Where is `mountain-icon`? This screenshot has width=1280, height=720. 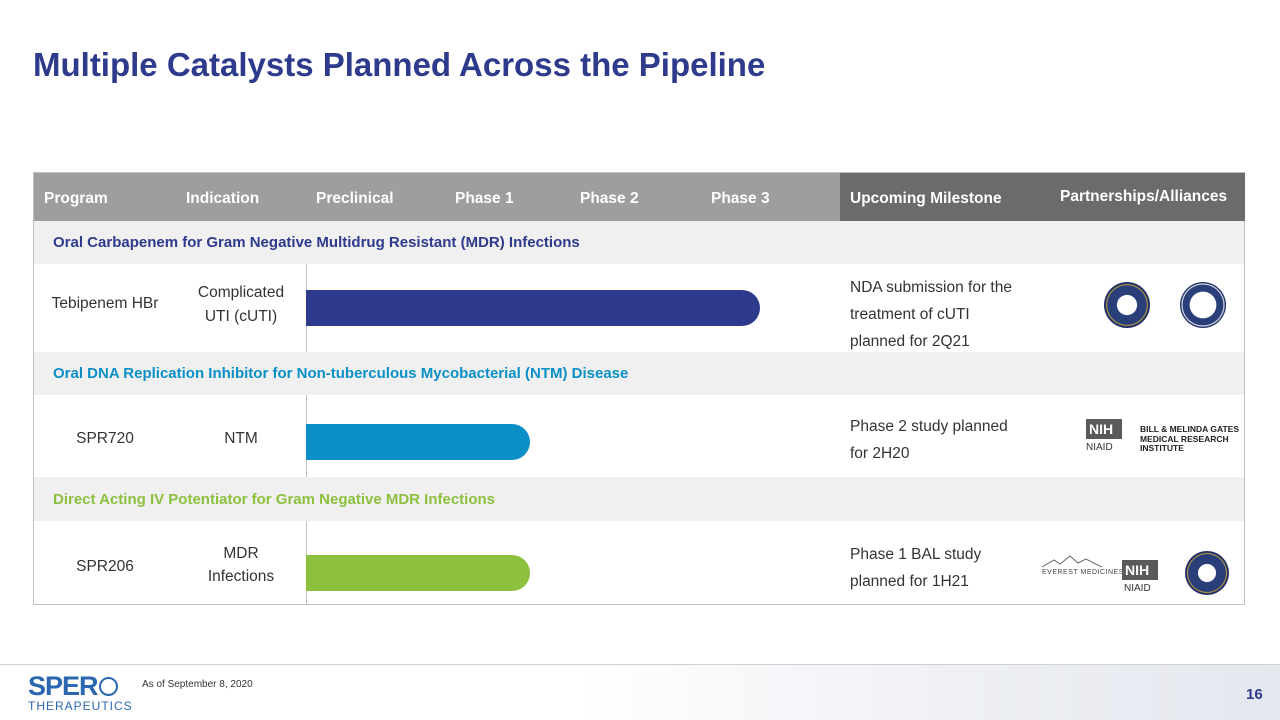
mountain-icon is located at coordinates (1072, 561).